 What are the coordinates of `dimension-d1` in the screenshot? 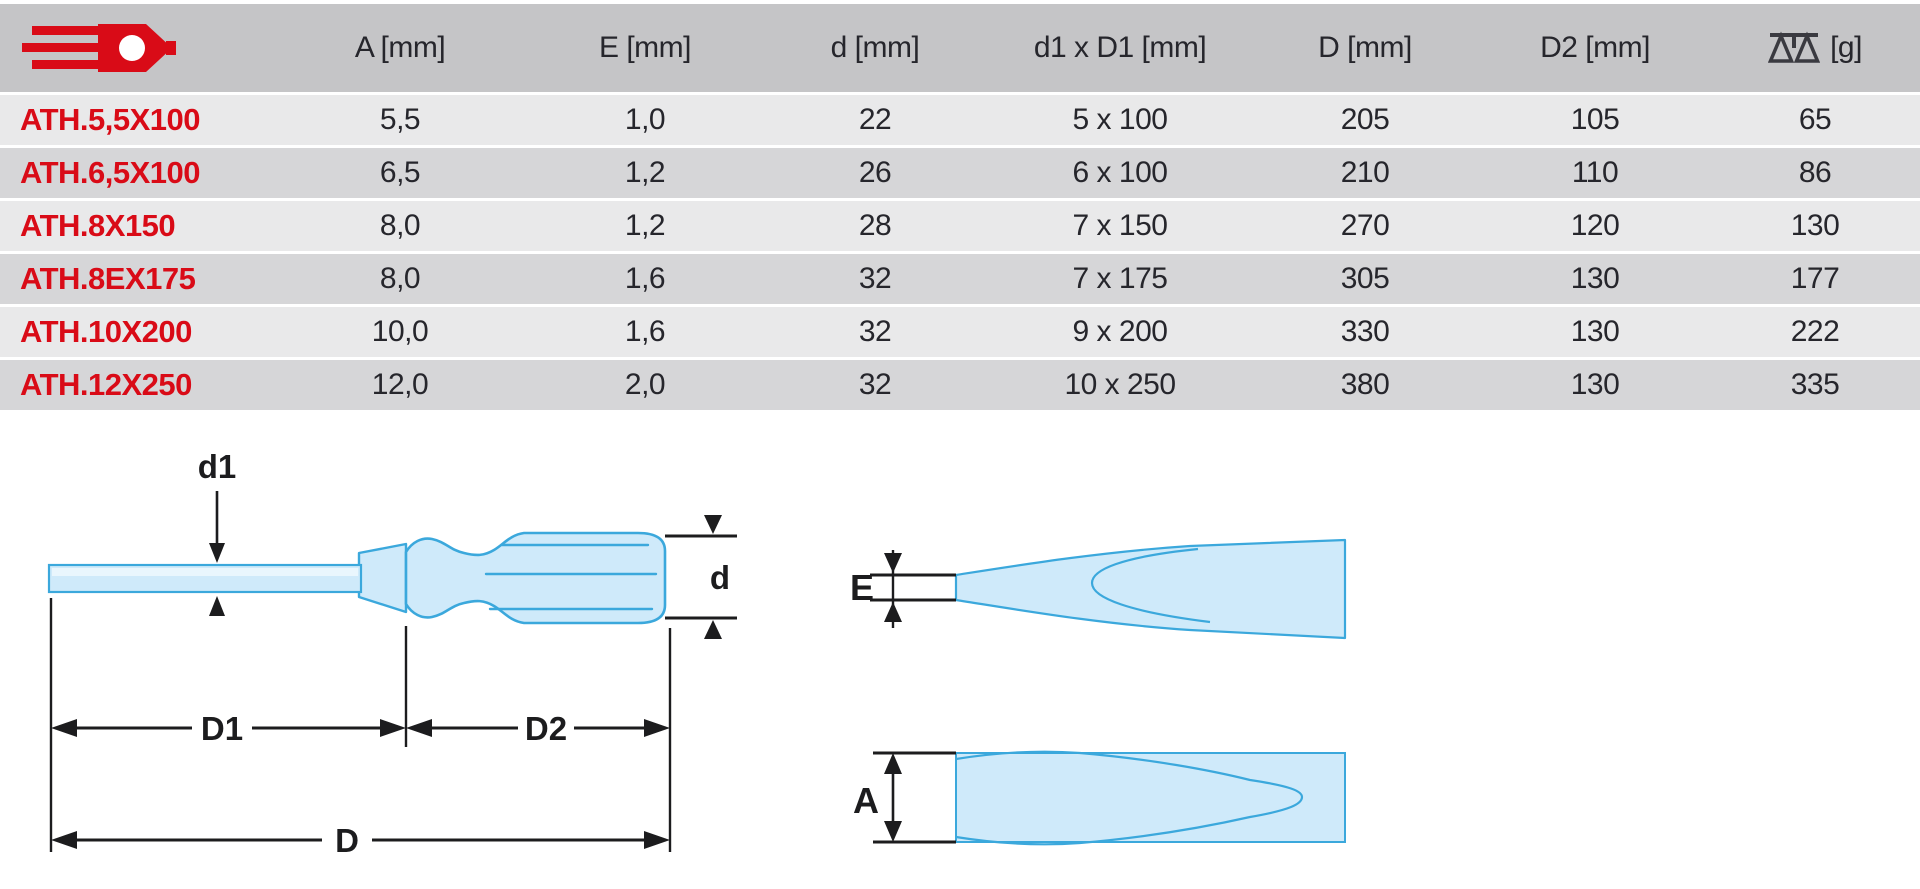 It's located at (217, 553).